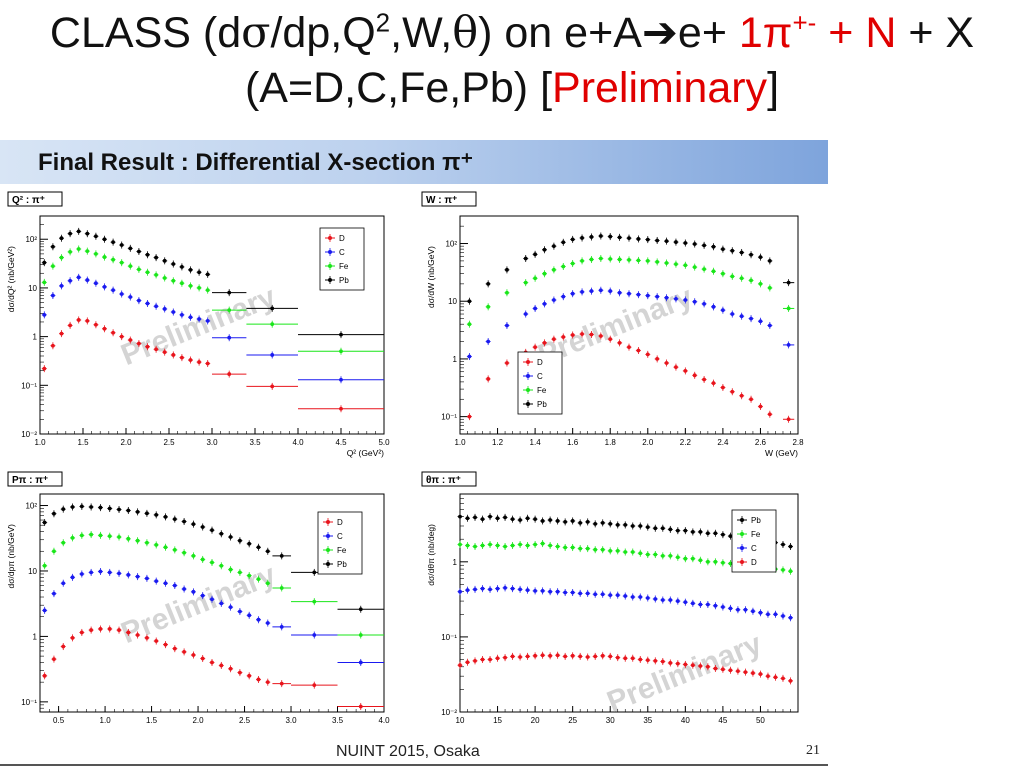  Describe the element at coordinates (781, 453) in the screenshot. I see `x-axis-title: W (GeV)` at that location.